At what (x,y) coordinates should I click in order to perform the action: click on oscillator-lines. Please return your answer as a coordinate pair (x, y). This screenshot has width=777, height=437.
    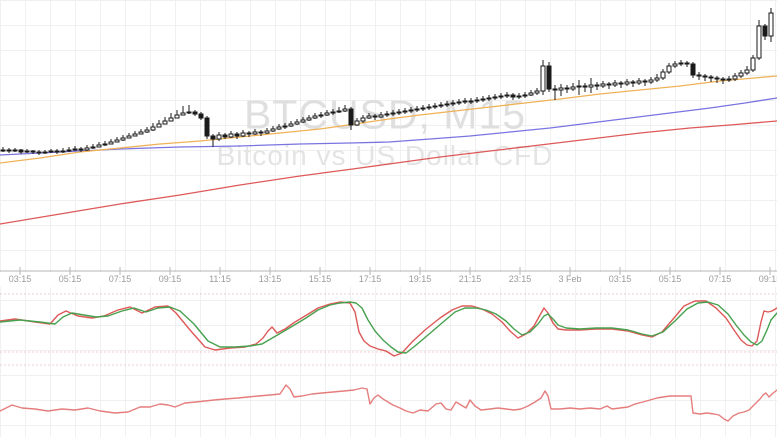
    Looking at the image, I should click on (388, 328).